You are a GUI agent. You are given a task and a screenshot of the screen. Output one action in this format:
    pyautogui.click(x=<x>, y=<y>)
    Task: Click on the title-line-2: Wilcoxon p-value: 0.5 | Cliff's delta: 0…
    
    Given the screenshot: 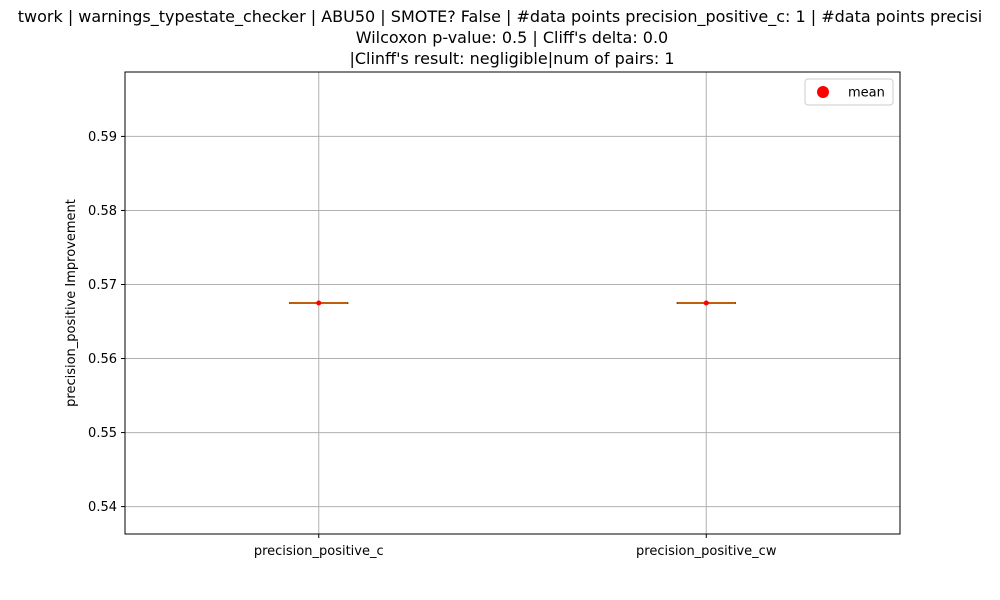 What is the action you would take?
    pyautogui.click(x=512, y=37)
    